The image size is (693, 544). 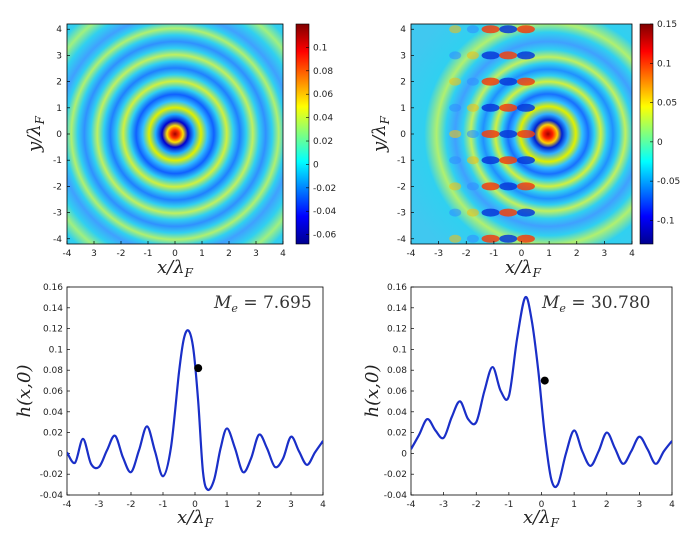 What do you see at coordinates (665, 123) in the screenshot?
I see `colorbar-right-ticks: 0.15 0.1 0.05 0 -0.05 -0.1` at bounding box center [665, 123].